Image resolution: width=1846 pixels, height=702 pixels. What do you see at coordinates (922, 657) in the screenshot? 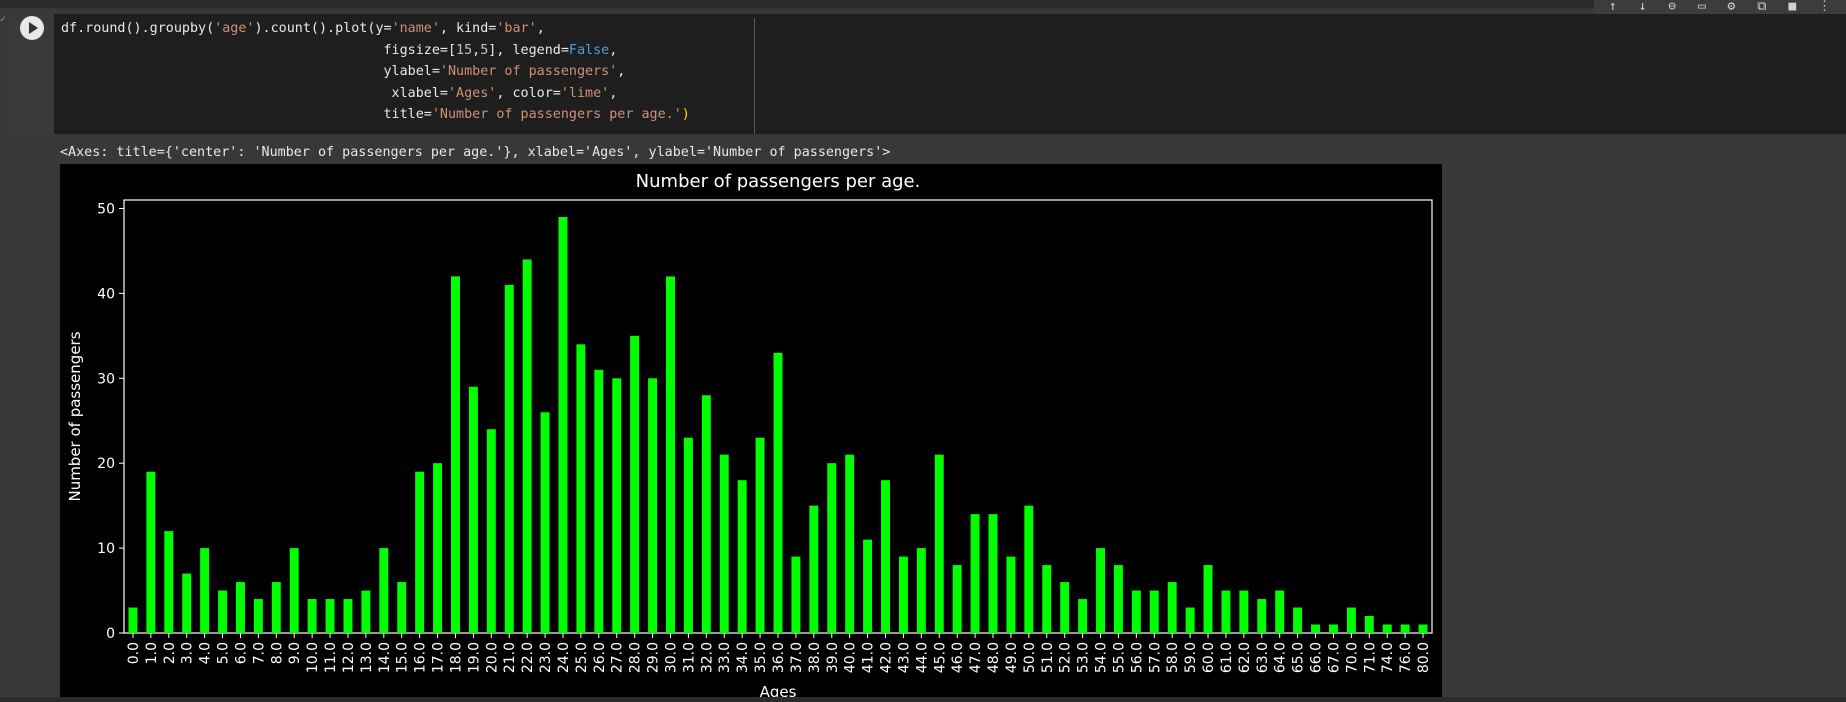
I see `x-tick-label: 44.0` at bounding box center [922, 657].